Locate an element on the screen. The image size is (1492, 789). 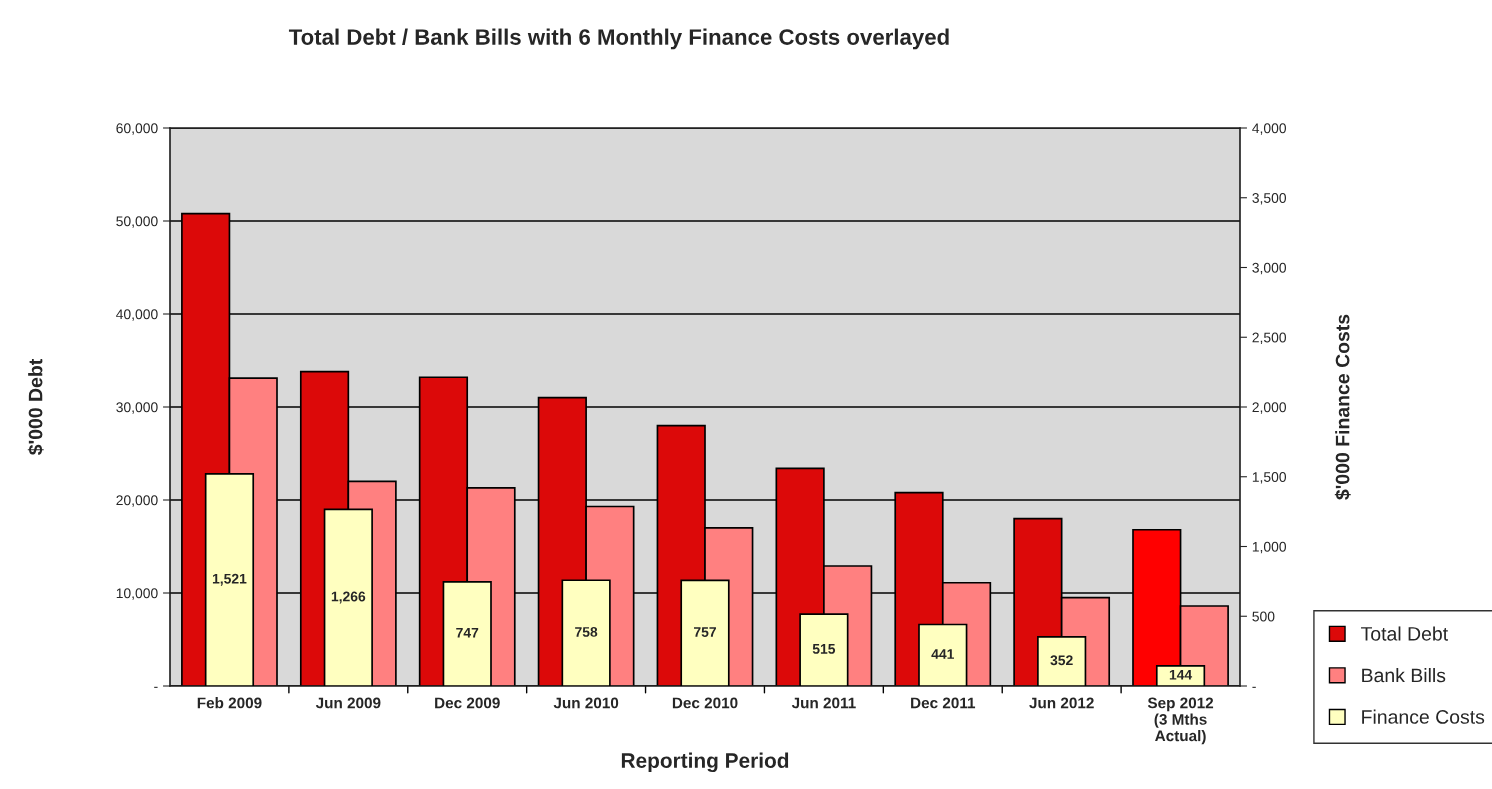
y2-tick-label: 2,500 is located at coordinates (1269, 338).